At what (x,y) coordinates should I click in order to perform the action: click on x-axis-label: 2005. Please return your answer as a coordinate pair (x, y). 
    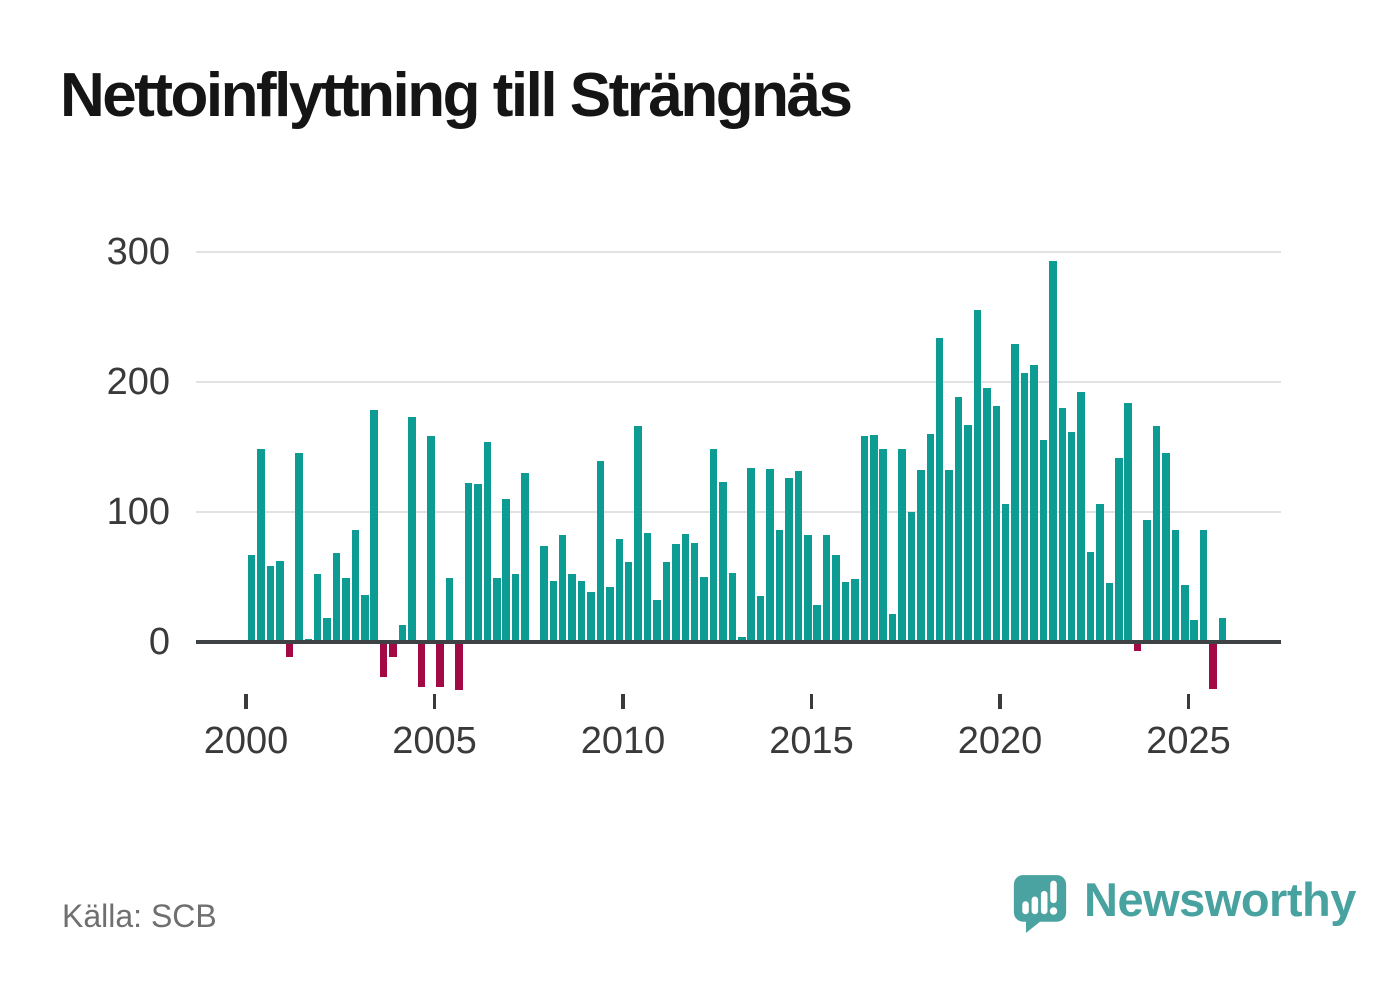
    Looking at the image, I should click on (434, 741).